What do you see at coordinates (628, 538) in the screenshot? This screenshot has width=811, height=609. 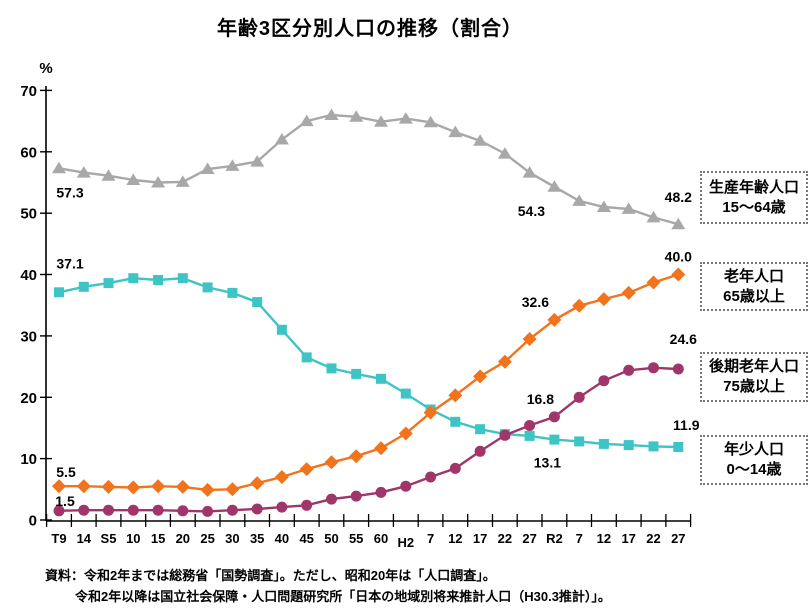 I see `x-tick-label: 17` at bounding box center [628, 538].